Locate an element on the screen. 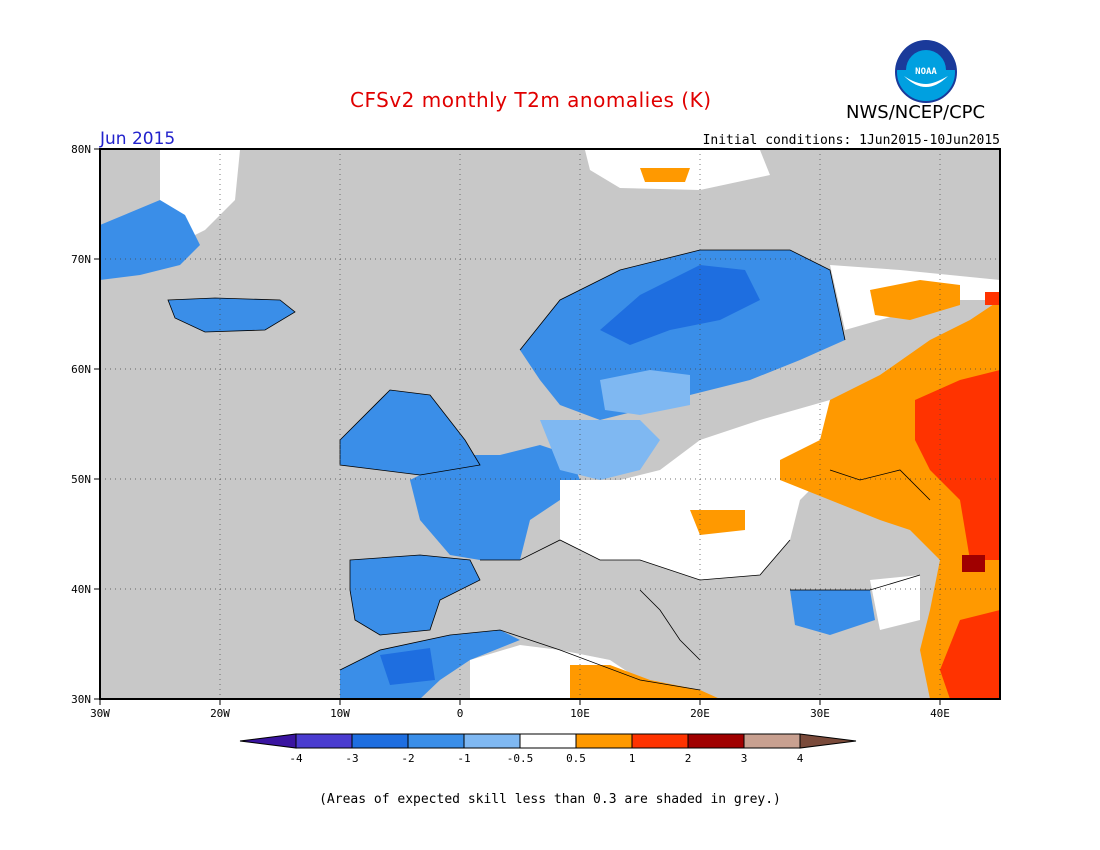 This screenshot has width=1100, height=850. noaa-logo: NOAA is located at coordinates (926, 71).